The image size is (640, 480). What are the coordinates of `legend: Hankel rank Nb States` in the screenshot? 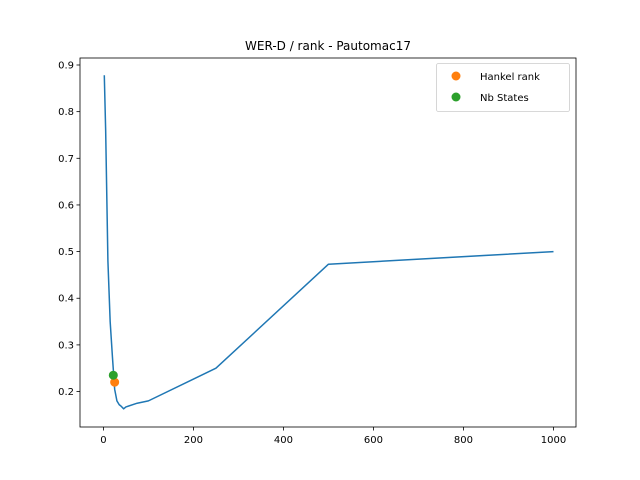 It's located at (503, 87).